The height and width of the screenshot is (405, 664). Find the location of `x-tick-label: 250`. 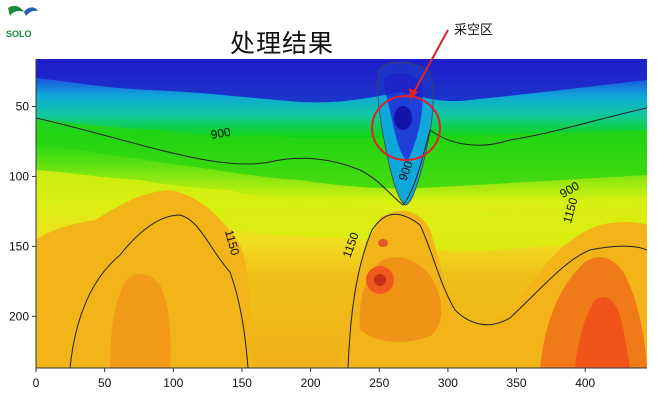

x-tick-label: 250 is located at coordinates (379, 383).